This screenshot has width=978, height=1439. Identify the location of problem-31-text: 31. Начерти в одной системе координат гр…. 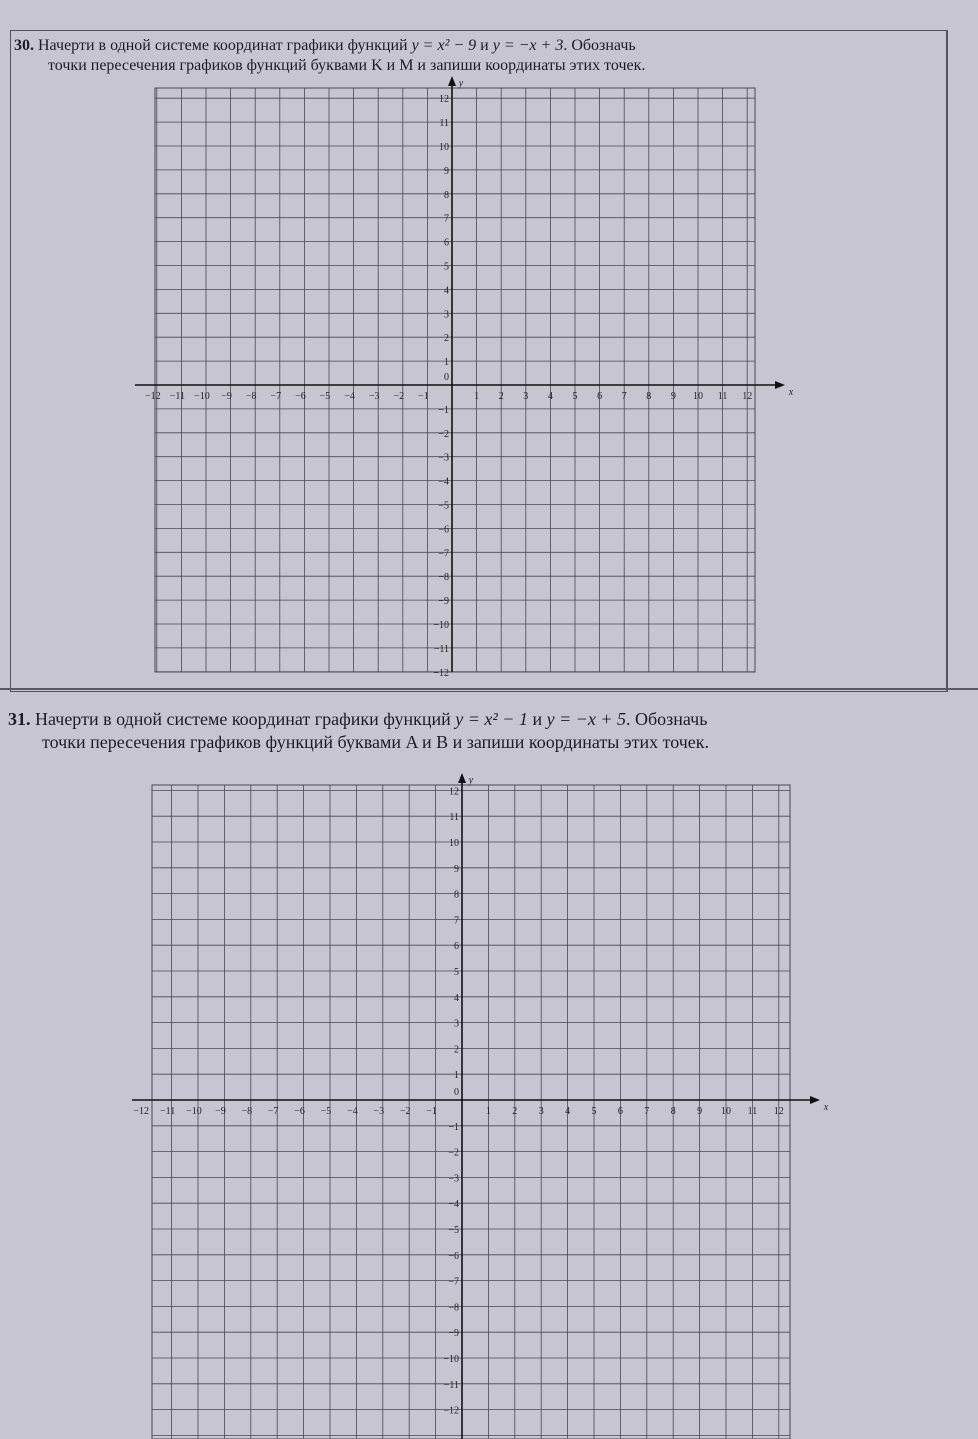
(488, 731).